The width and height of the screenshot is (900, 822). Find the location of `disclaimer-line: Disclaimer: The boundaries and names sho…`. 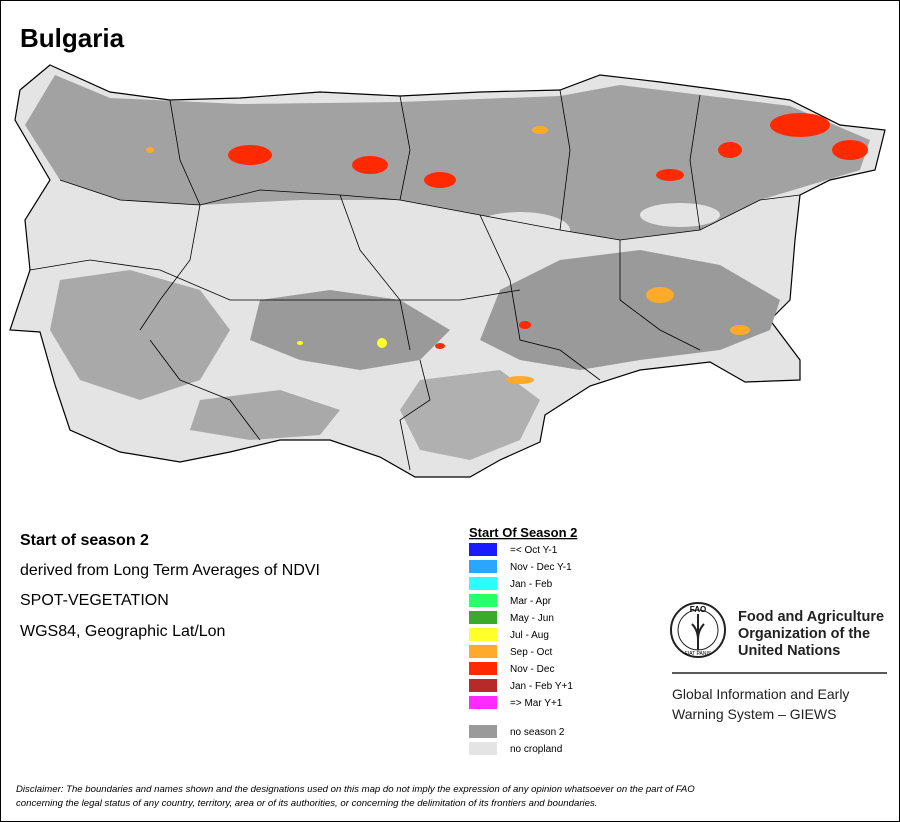

disclaimer-line: Disclaimer: The boundaries and names sho… is located at coordinates (355, 789).